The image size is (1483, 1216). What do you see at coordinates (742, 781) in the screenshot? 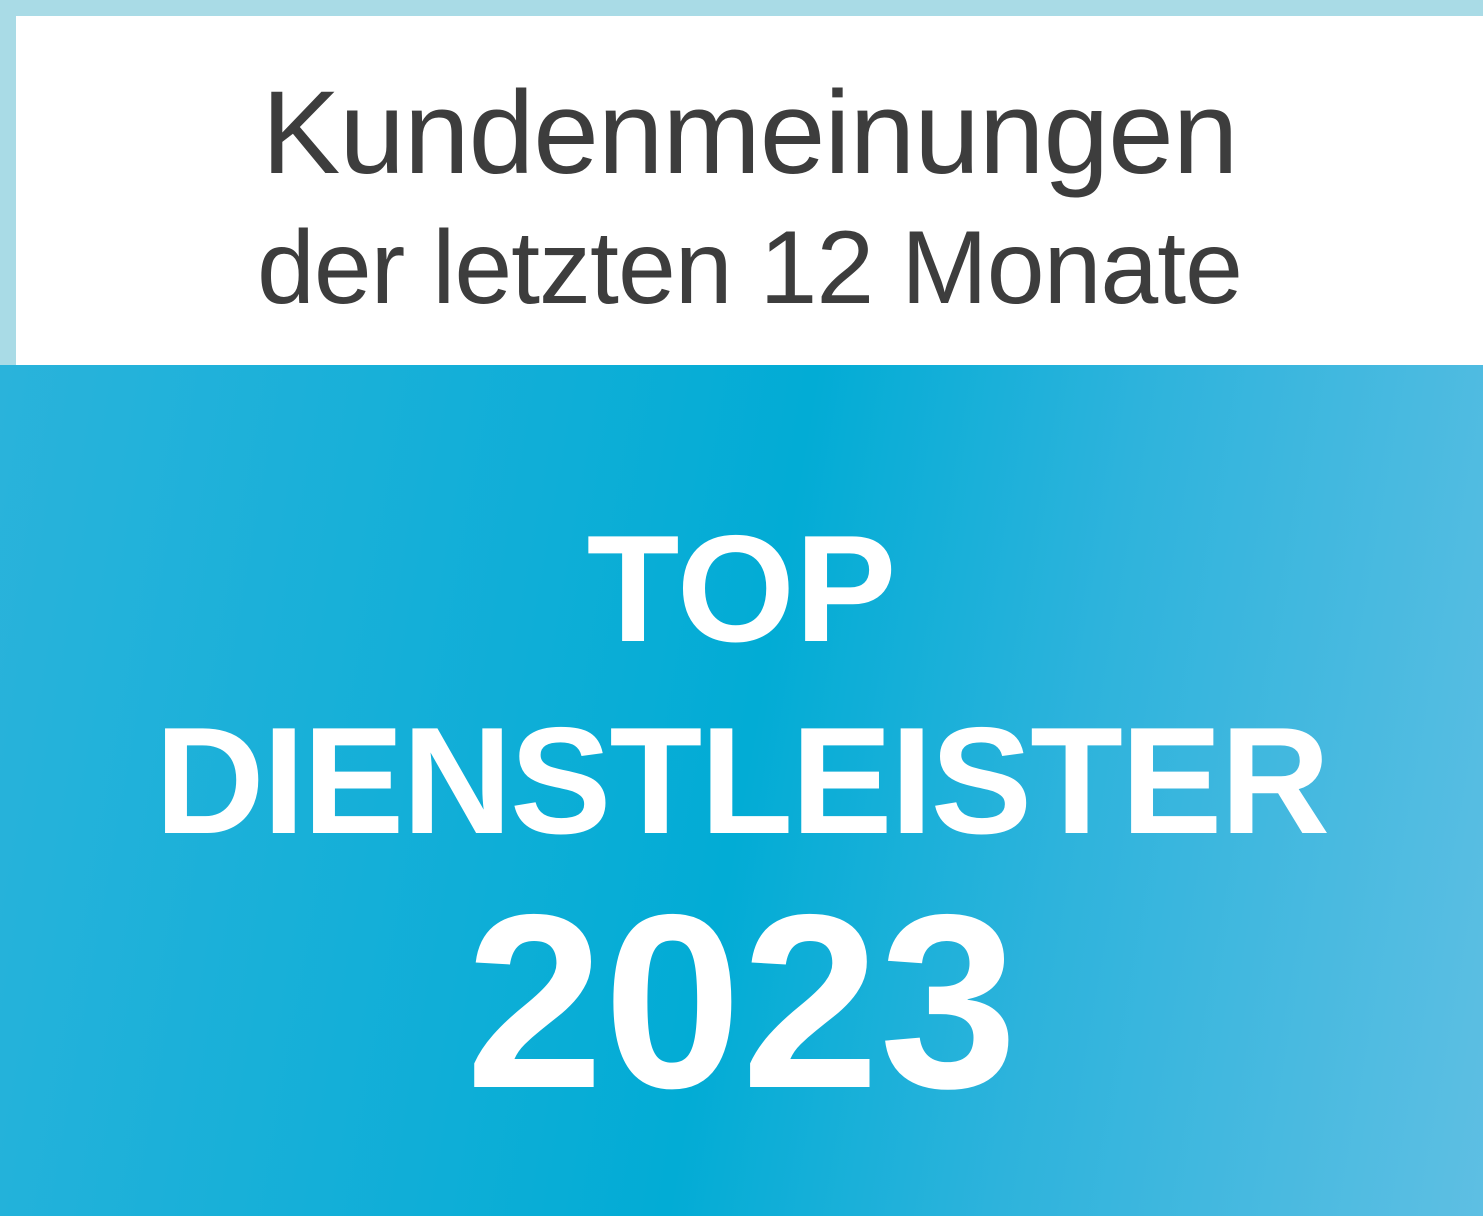
I see `award-title: DIENSTLEISTER` at bounding box center [742, 781].